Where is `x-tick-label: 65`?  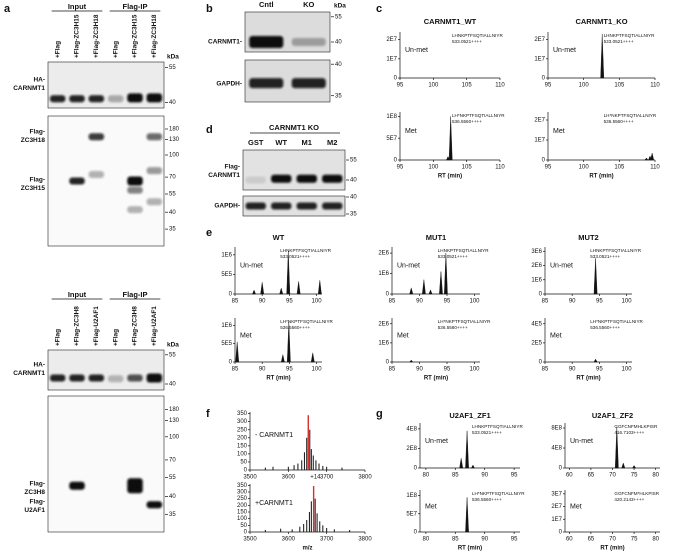 x-tick-label: 65 is located at coordinates (591, 540).